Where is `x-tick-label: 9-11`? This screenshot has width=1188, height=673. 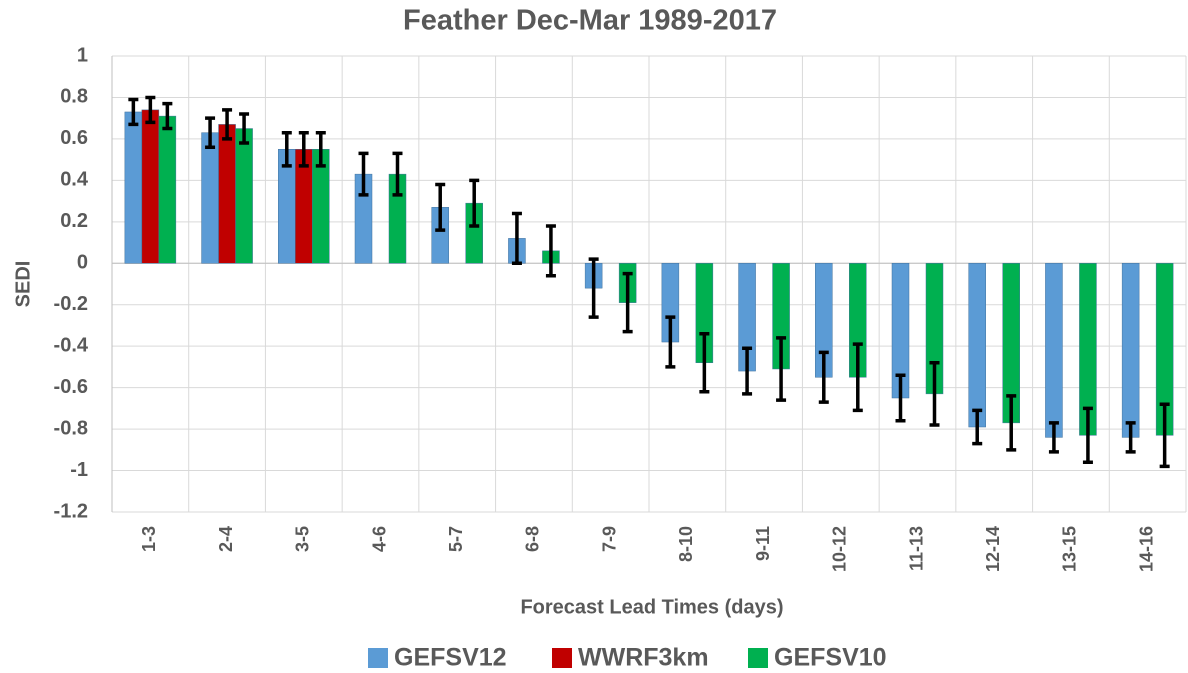
x-tick-label: 9-11 is located at coordinates (763, 543).